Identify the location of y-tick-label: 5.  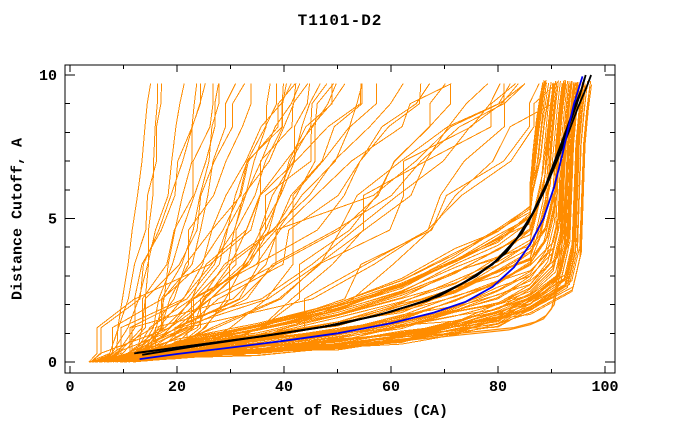
(52, 220).